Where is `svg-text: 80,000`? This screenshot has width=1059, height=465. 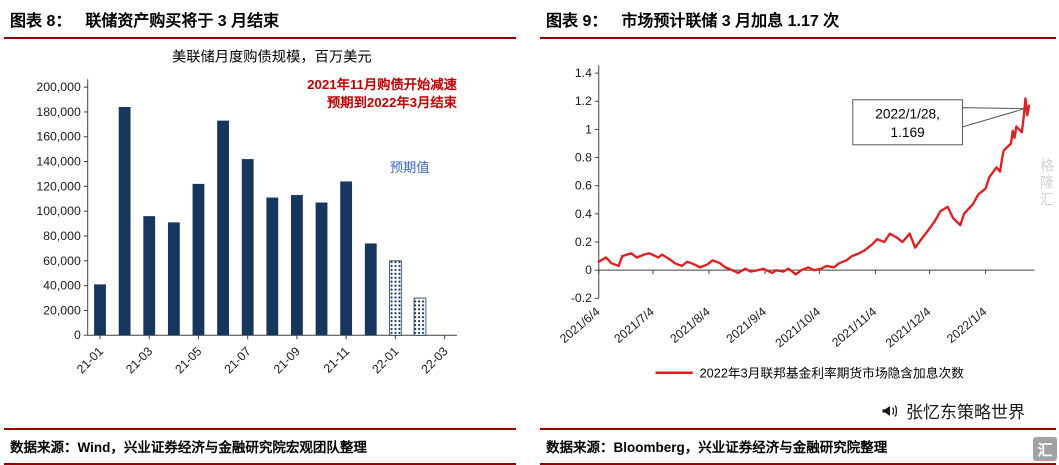 svg-text: 80,000 is located at coordinates (62, 236).